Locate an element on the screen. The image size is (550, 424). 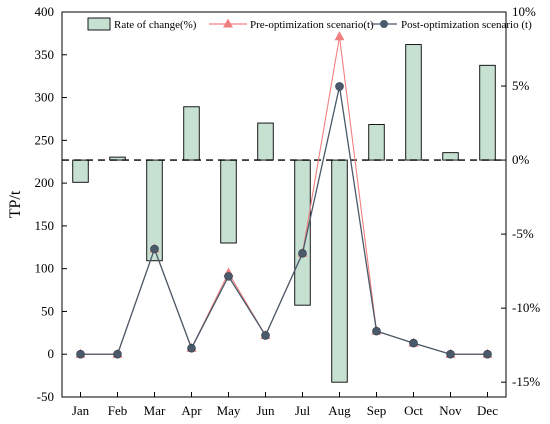
legend-post-marker is located at coordinates (384, 24).